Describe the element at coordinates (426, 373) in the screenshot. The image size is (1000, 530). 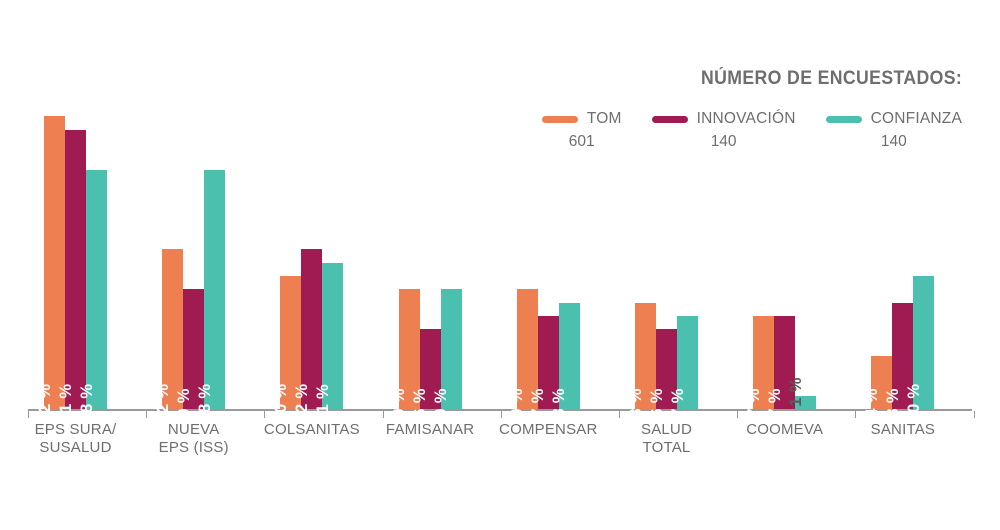
I see `bar-innovaci-n-famisanar: 6 %` at that location.